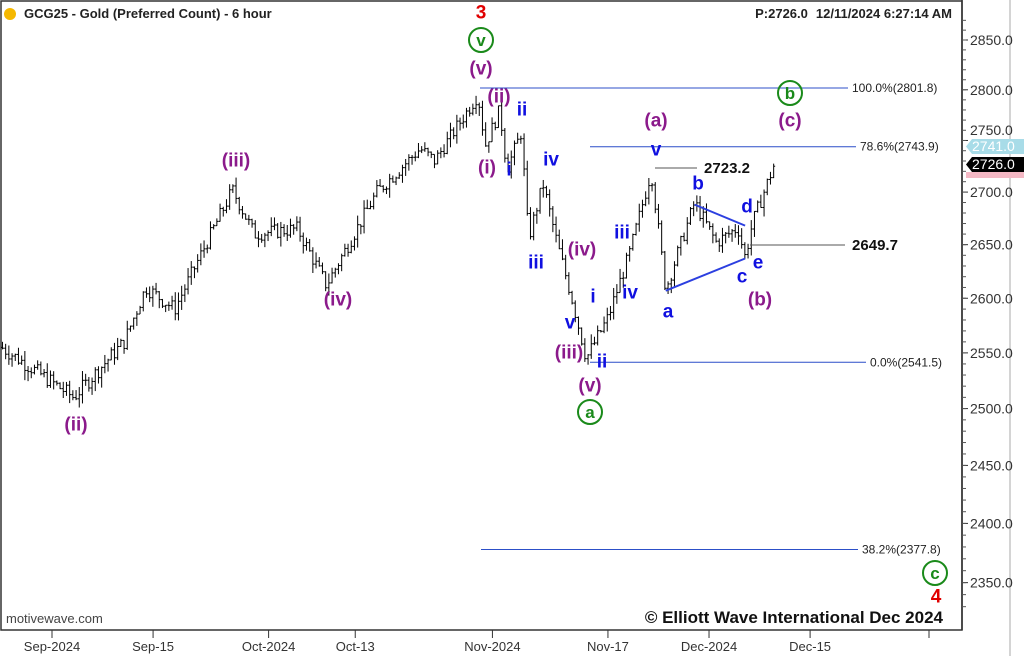 This screenshot has width=1024, height=656. What do you see at coordinates (709, 646) in the screenshot?
I see `x-tick-label: Dec-2024` at bounding box center [709, 646].